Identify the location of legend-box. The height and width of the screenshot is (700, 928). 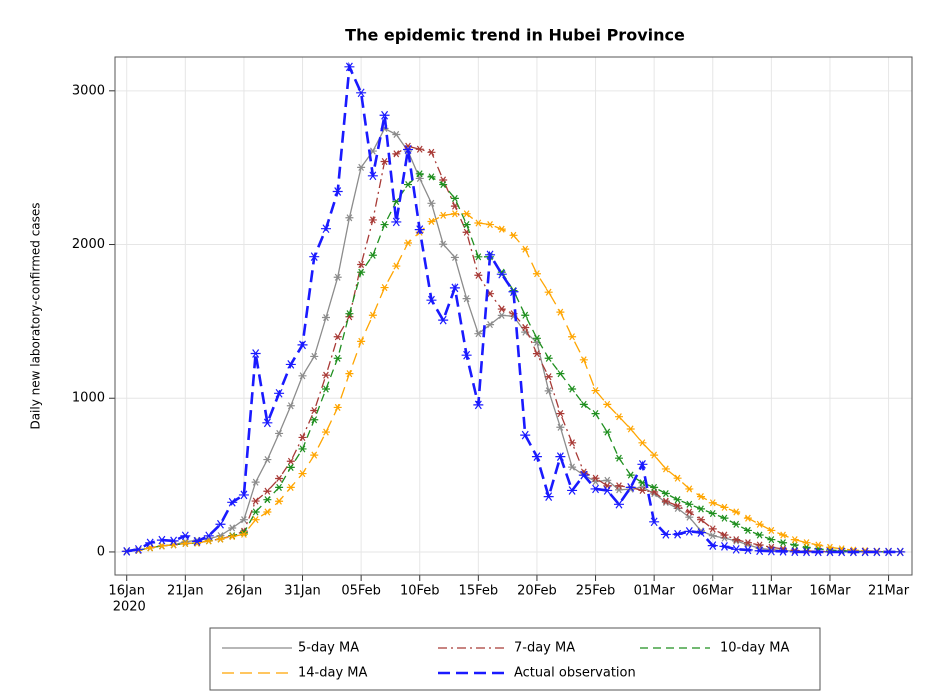
(515, 659).